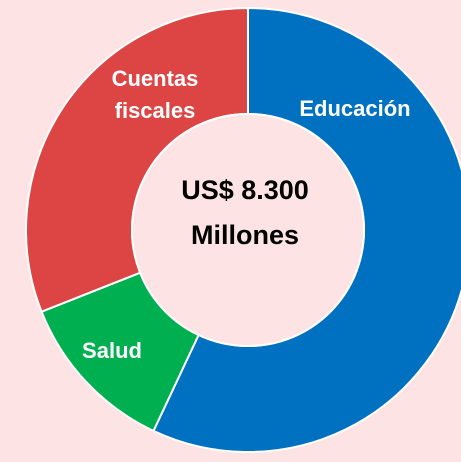  What do you see at coordinates (112, 350) in the screenshot?
I see `slice-label: Salud` at bounding box center [112, 350].